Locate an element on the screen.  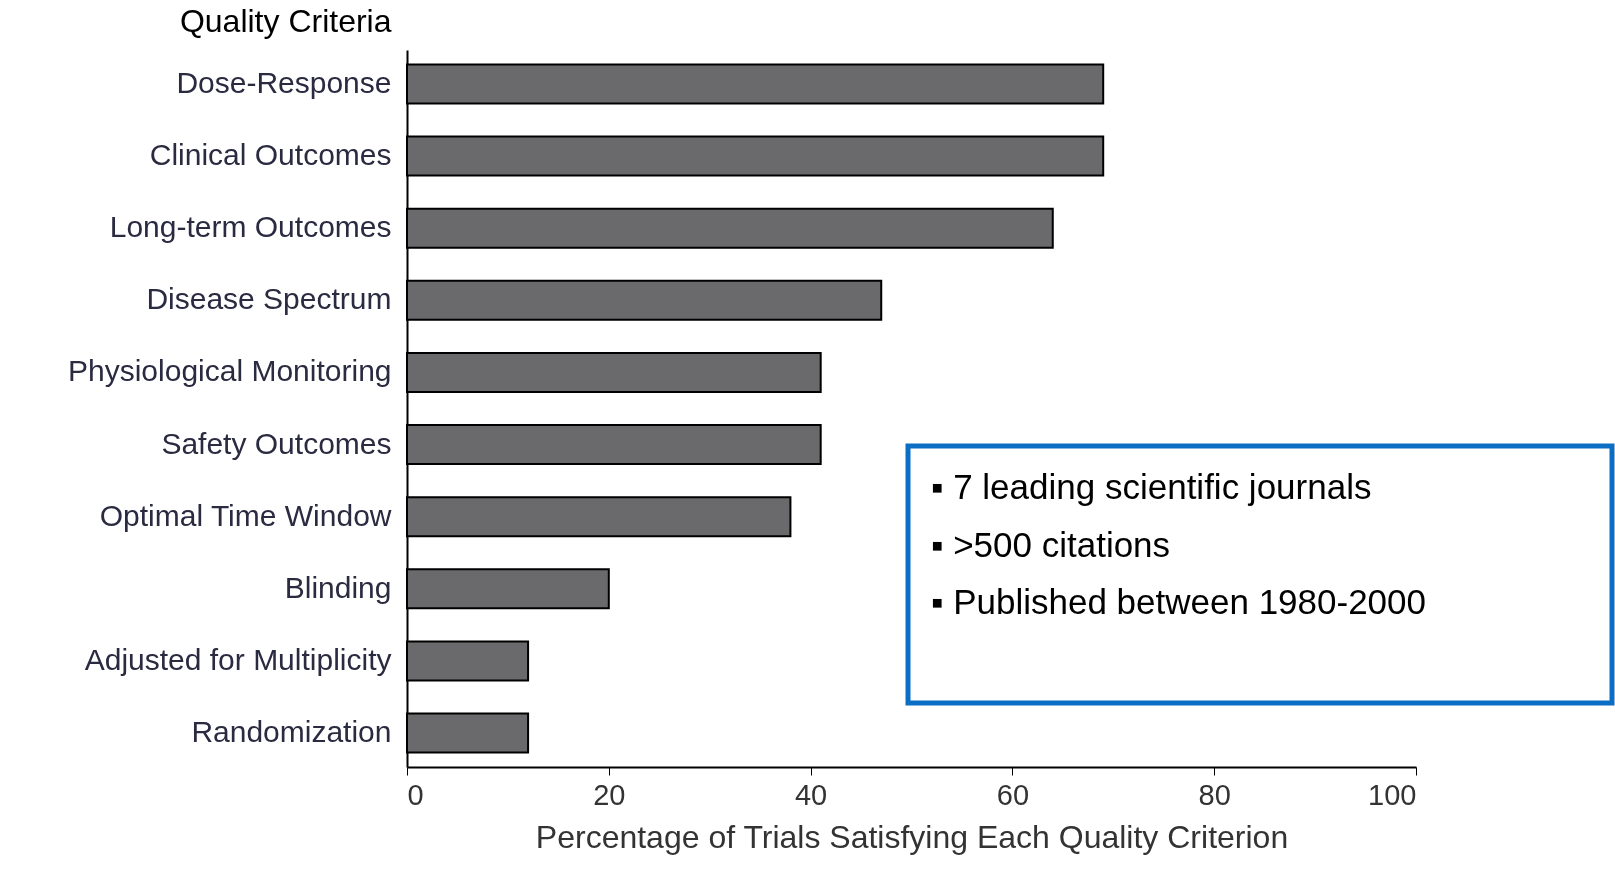
x-tick-label: 60 is located at coordinates (1013, 794).